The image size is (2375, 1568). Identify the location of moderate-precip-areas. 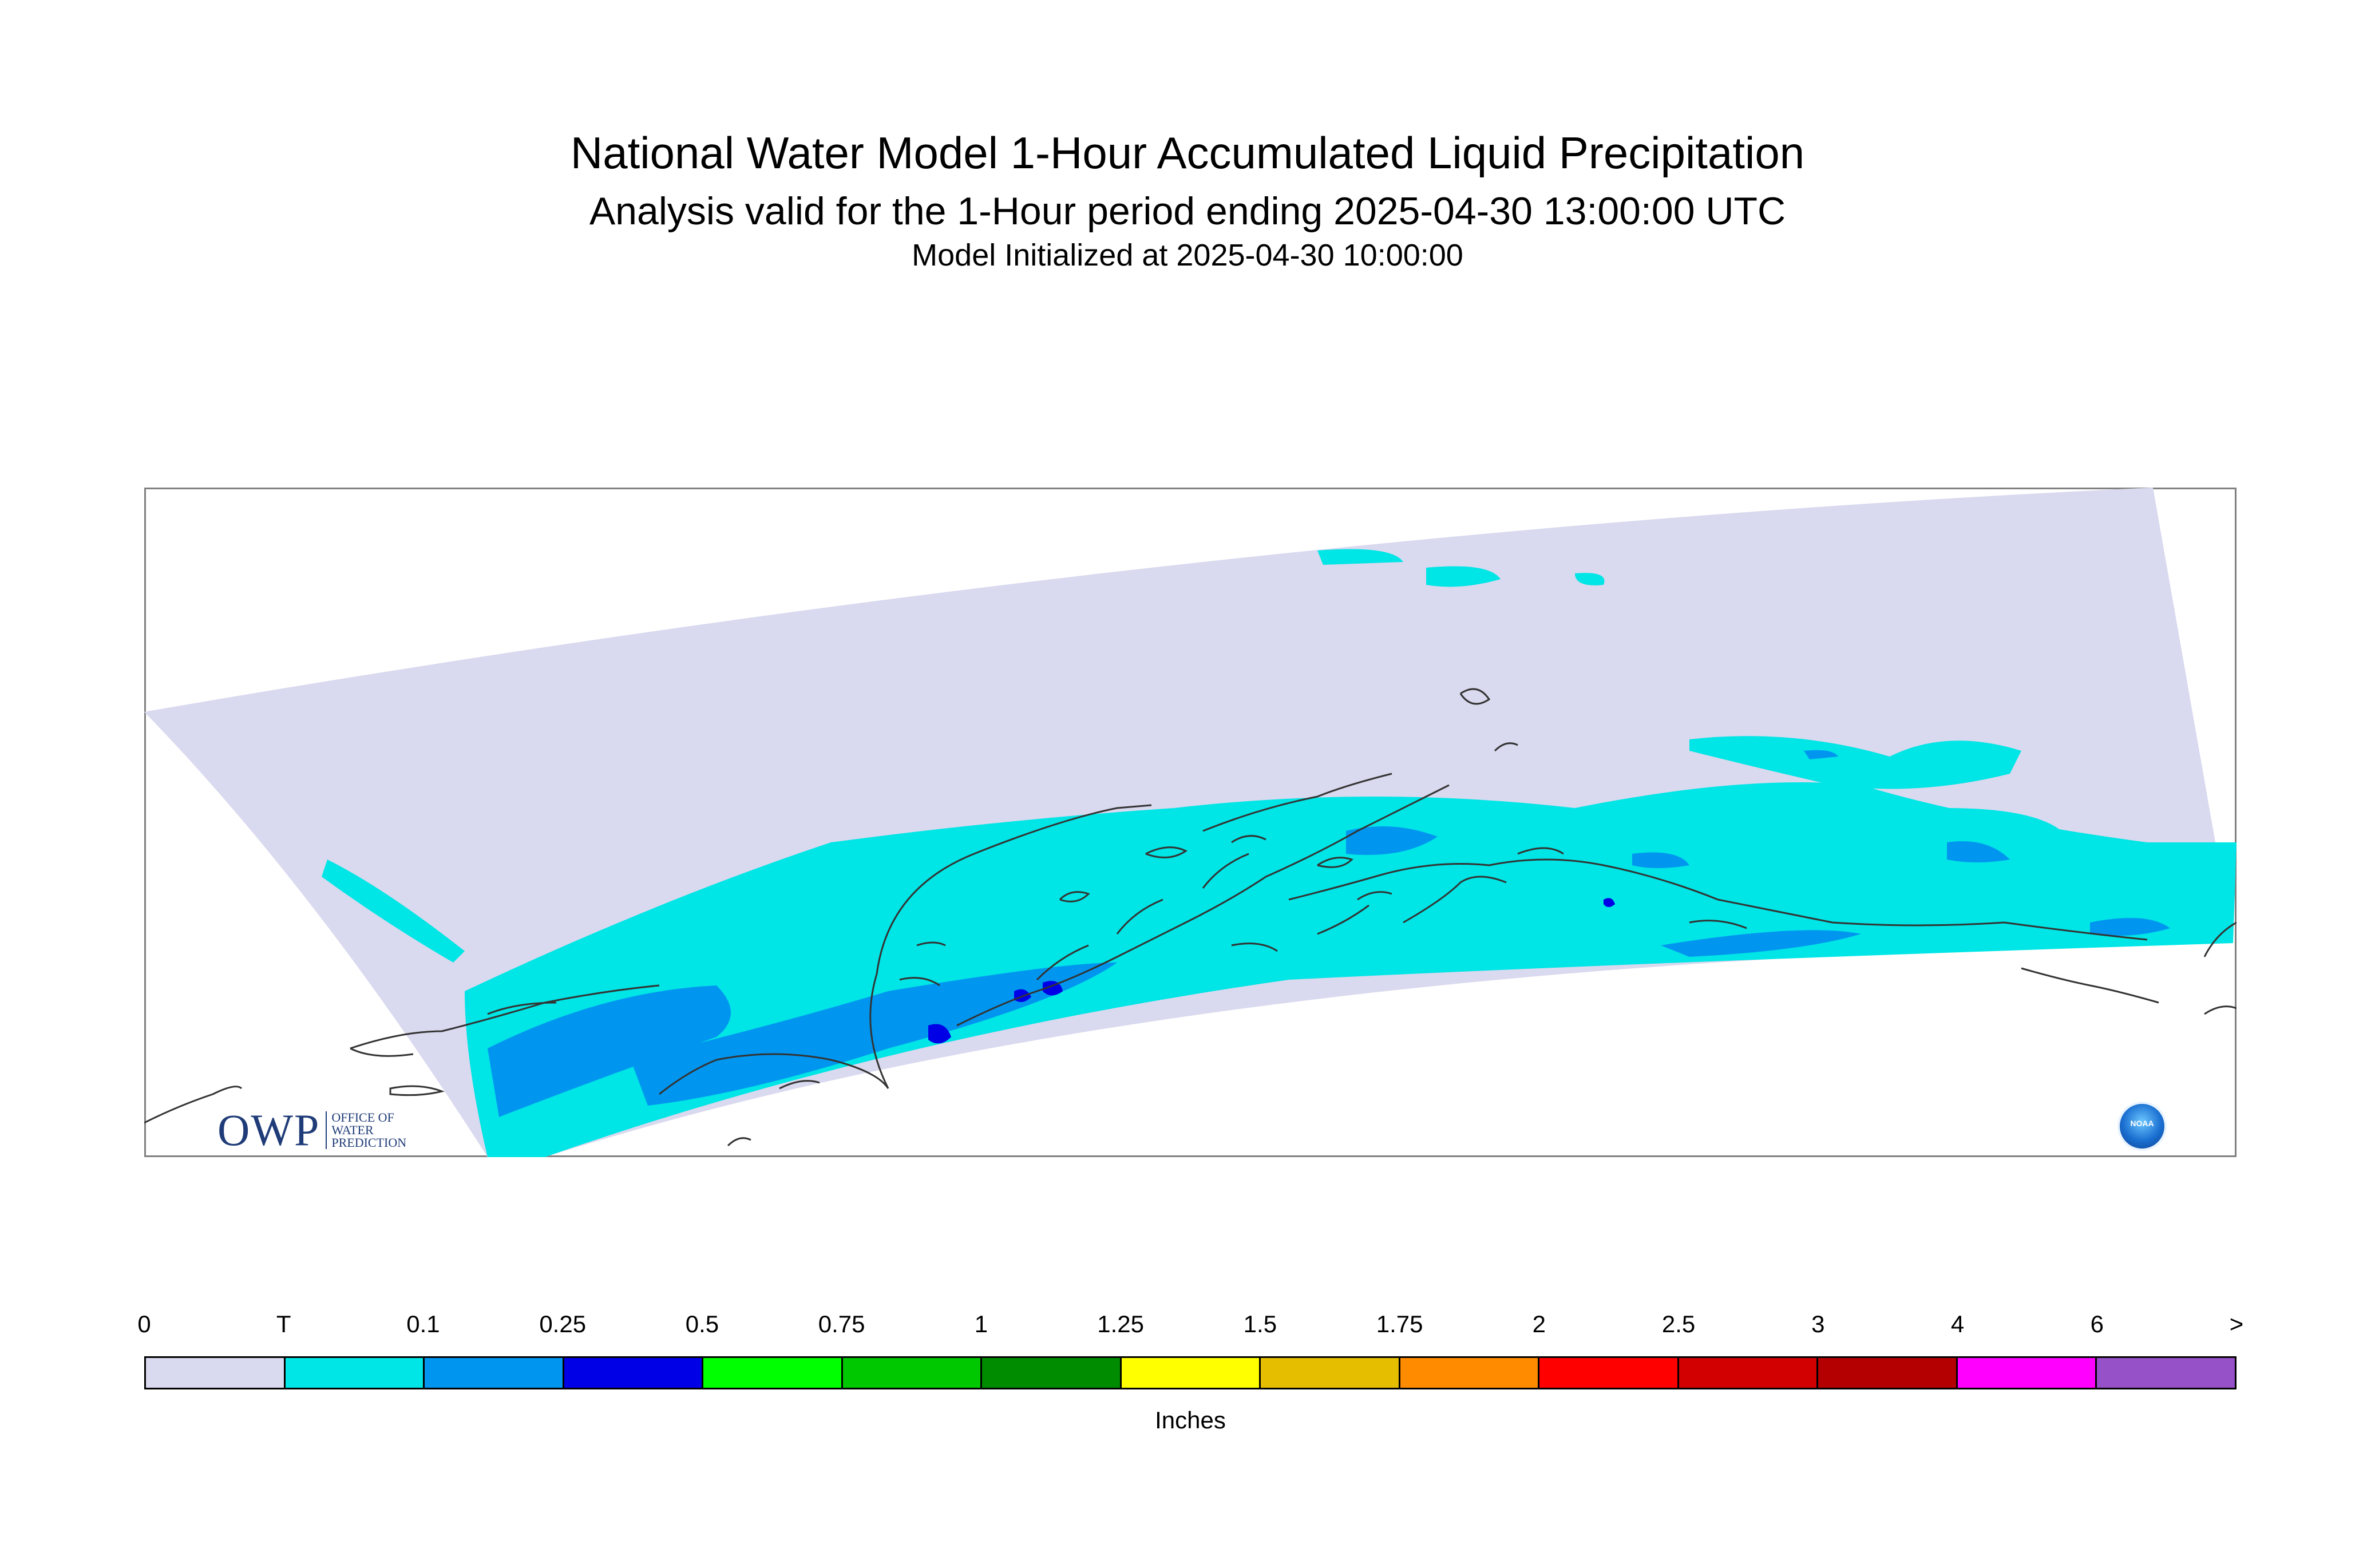
(1271, 971).